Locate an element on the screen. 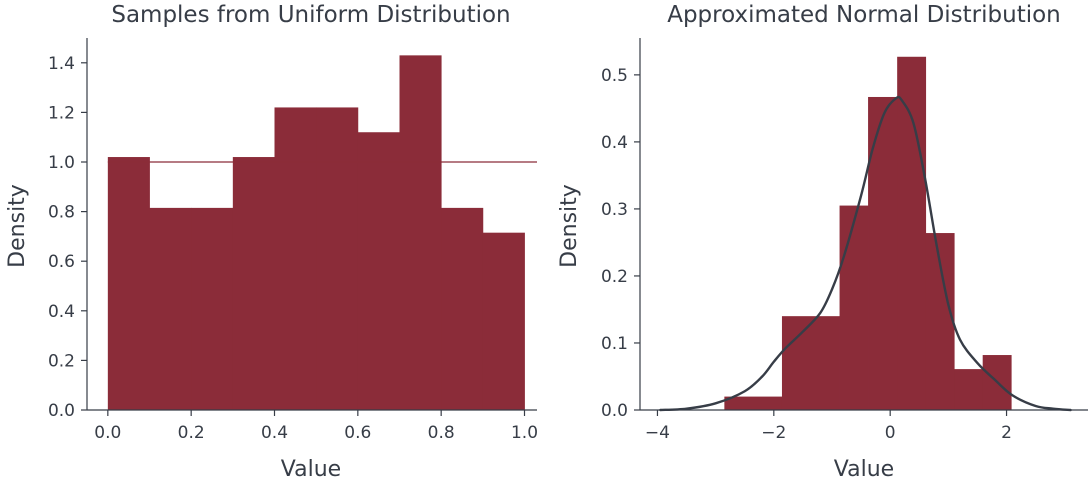 This screenshot has height=485, width=1091. normal-y-tick-label-0: 0.0 is located at coordinates (614, 411).